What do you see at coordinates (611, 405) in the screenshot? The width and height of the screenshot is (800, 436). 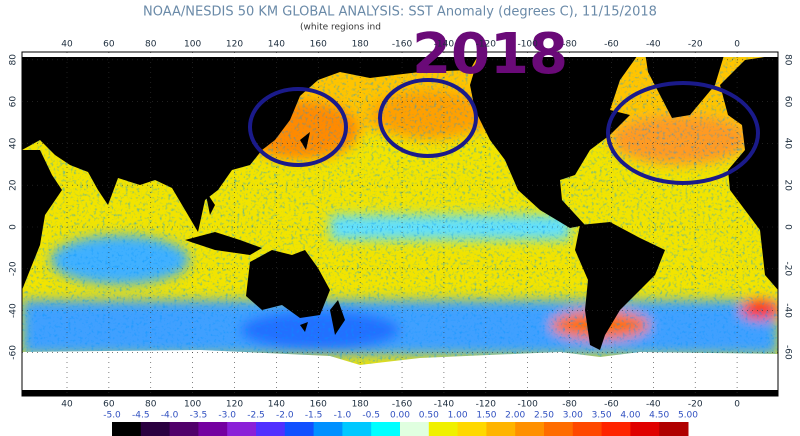 I see `lon-label-bottom: -60` at bounding box center [611, 405].